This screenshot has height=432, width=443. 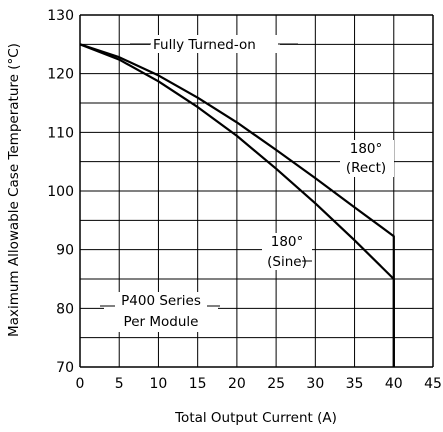 I want to click on annotation-per-module: Per Module, so click(x=161, y=322).